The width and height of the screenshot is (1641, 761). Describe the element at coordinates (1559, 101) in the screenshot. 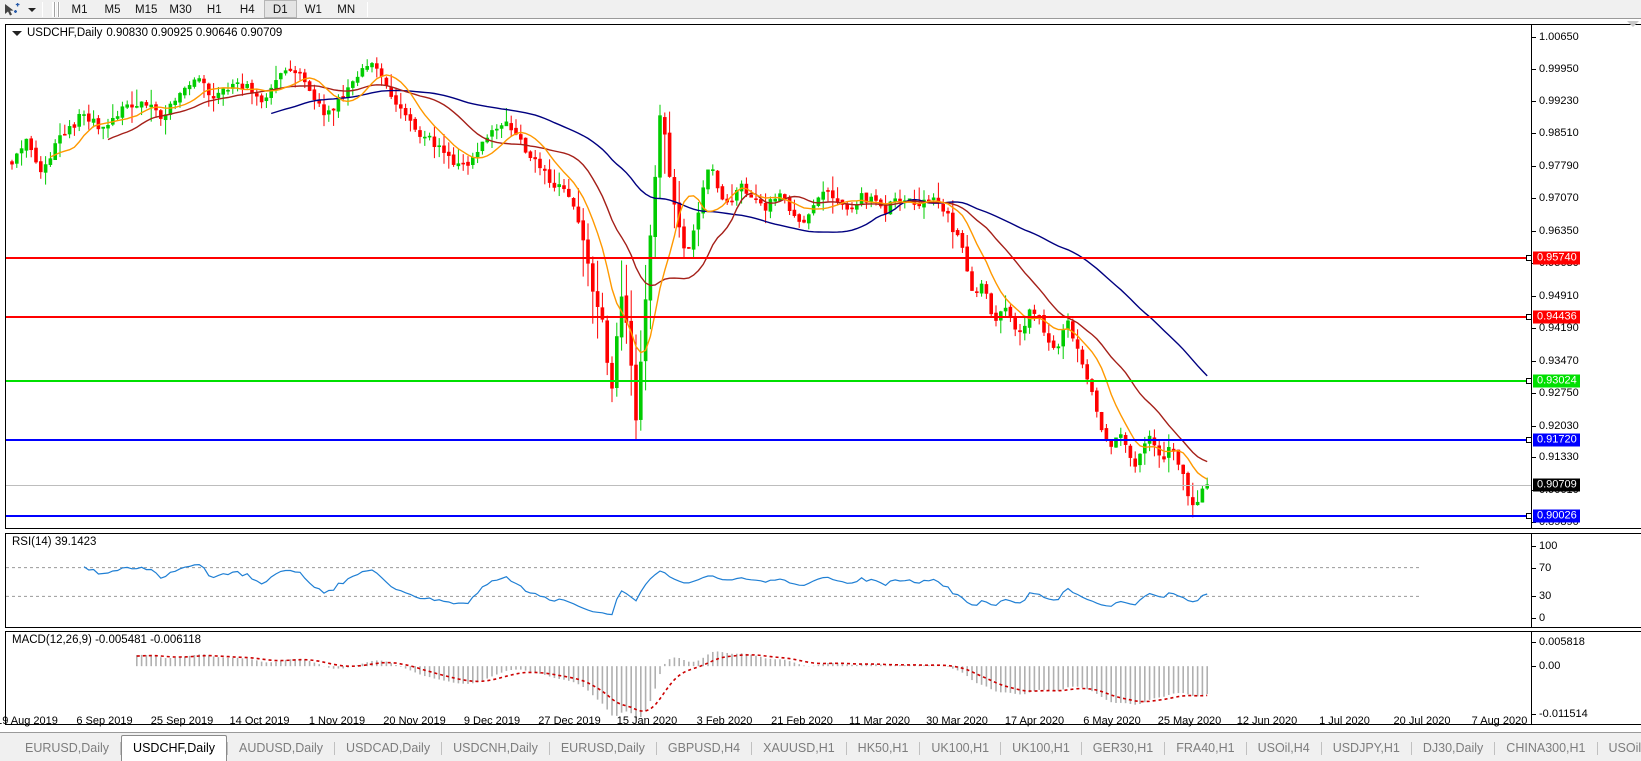

I see `price-tick-label: 0.99230` at that location.